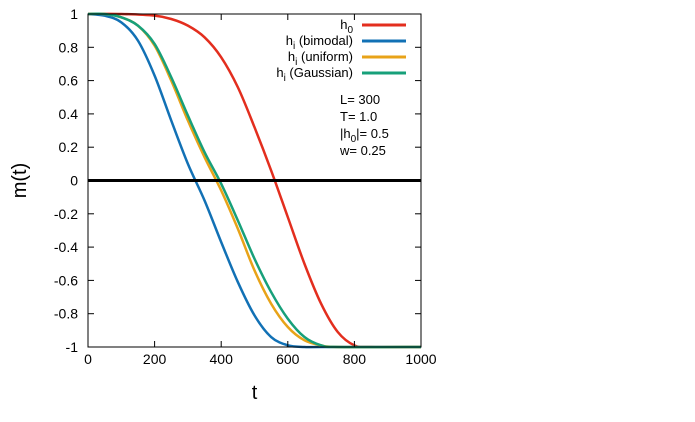 This screenshot has height=422, width=695. Describe the element at coordinates (155, 359) in the screenshot. I see `x-tick-label: 200` at that location.